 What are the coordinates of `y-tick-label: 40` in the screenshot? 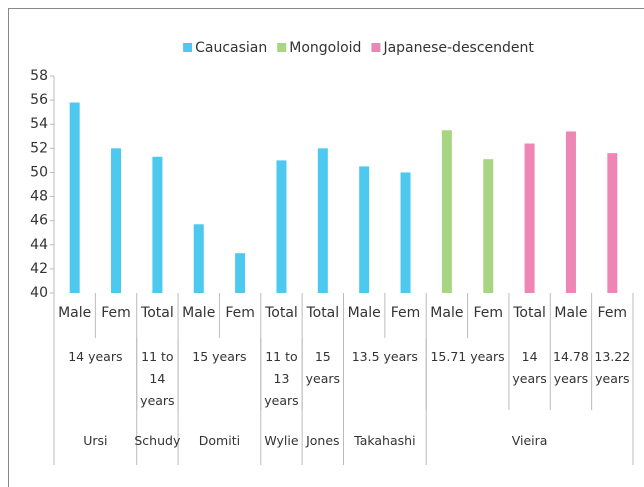 It's located at (39, 293).